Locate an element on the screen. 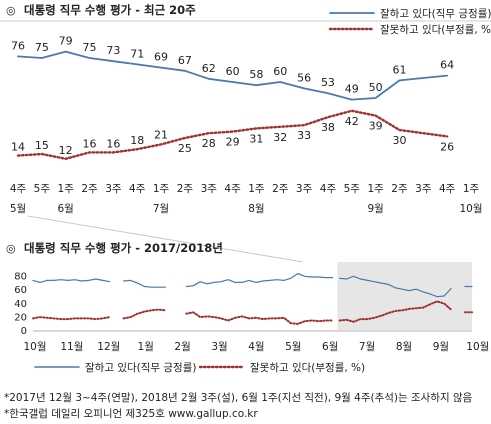  chart1-title-mark: ◎ is located at coordinates (11, 10).